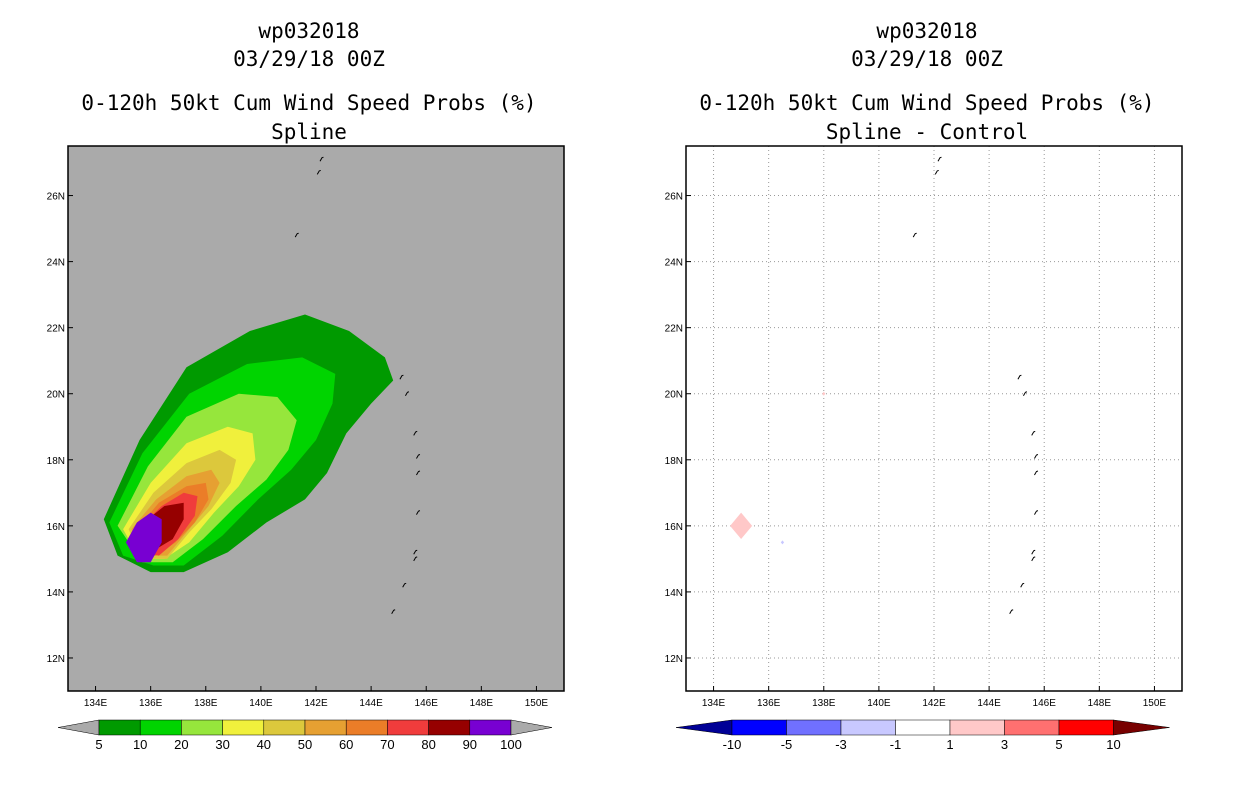 The image size is (1236, 804). Describe the element at coordinates (181, 744) in the screenshot. I see `left-colorbar-label: 20` at that location.